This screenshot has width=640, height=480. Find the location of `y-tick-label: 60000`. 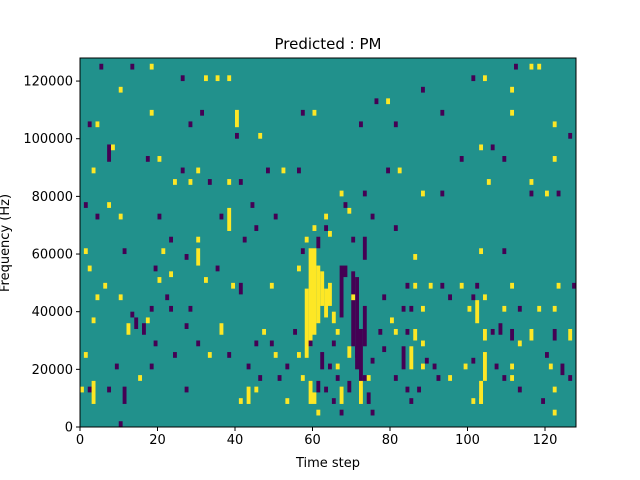

y-tick-label: 60000 is located at coordinates (52, 255).